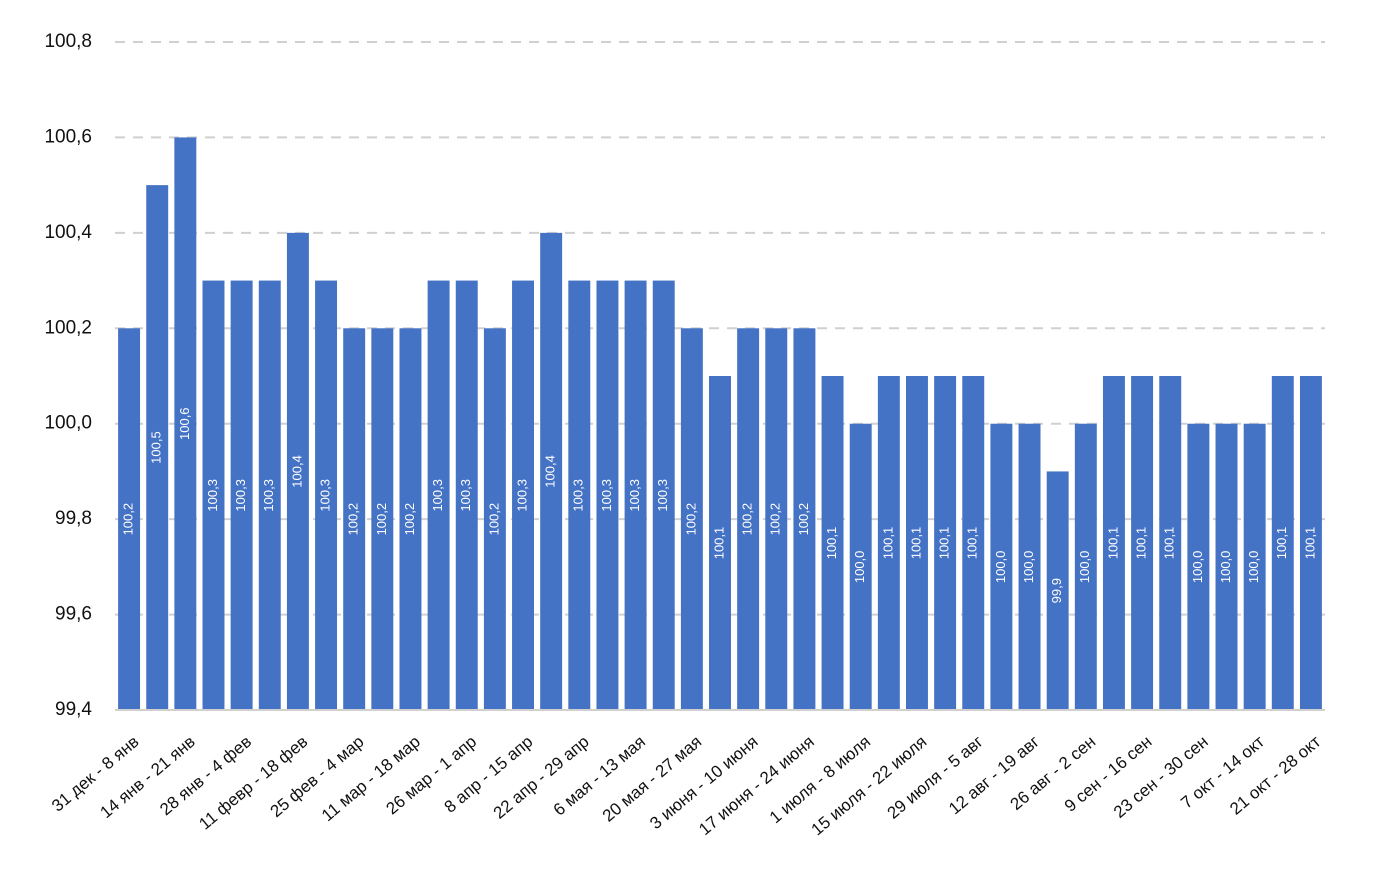  I want to click on data-label: 100,5, so click(156, 447).